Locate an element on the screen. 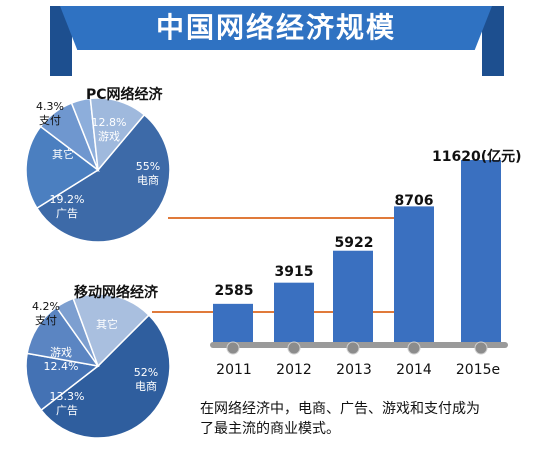 This screenshot has height=449, width=554. mobile-label-pay-name: 支付 is located at coordinates (46, 320).